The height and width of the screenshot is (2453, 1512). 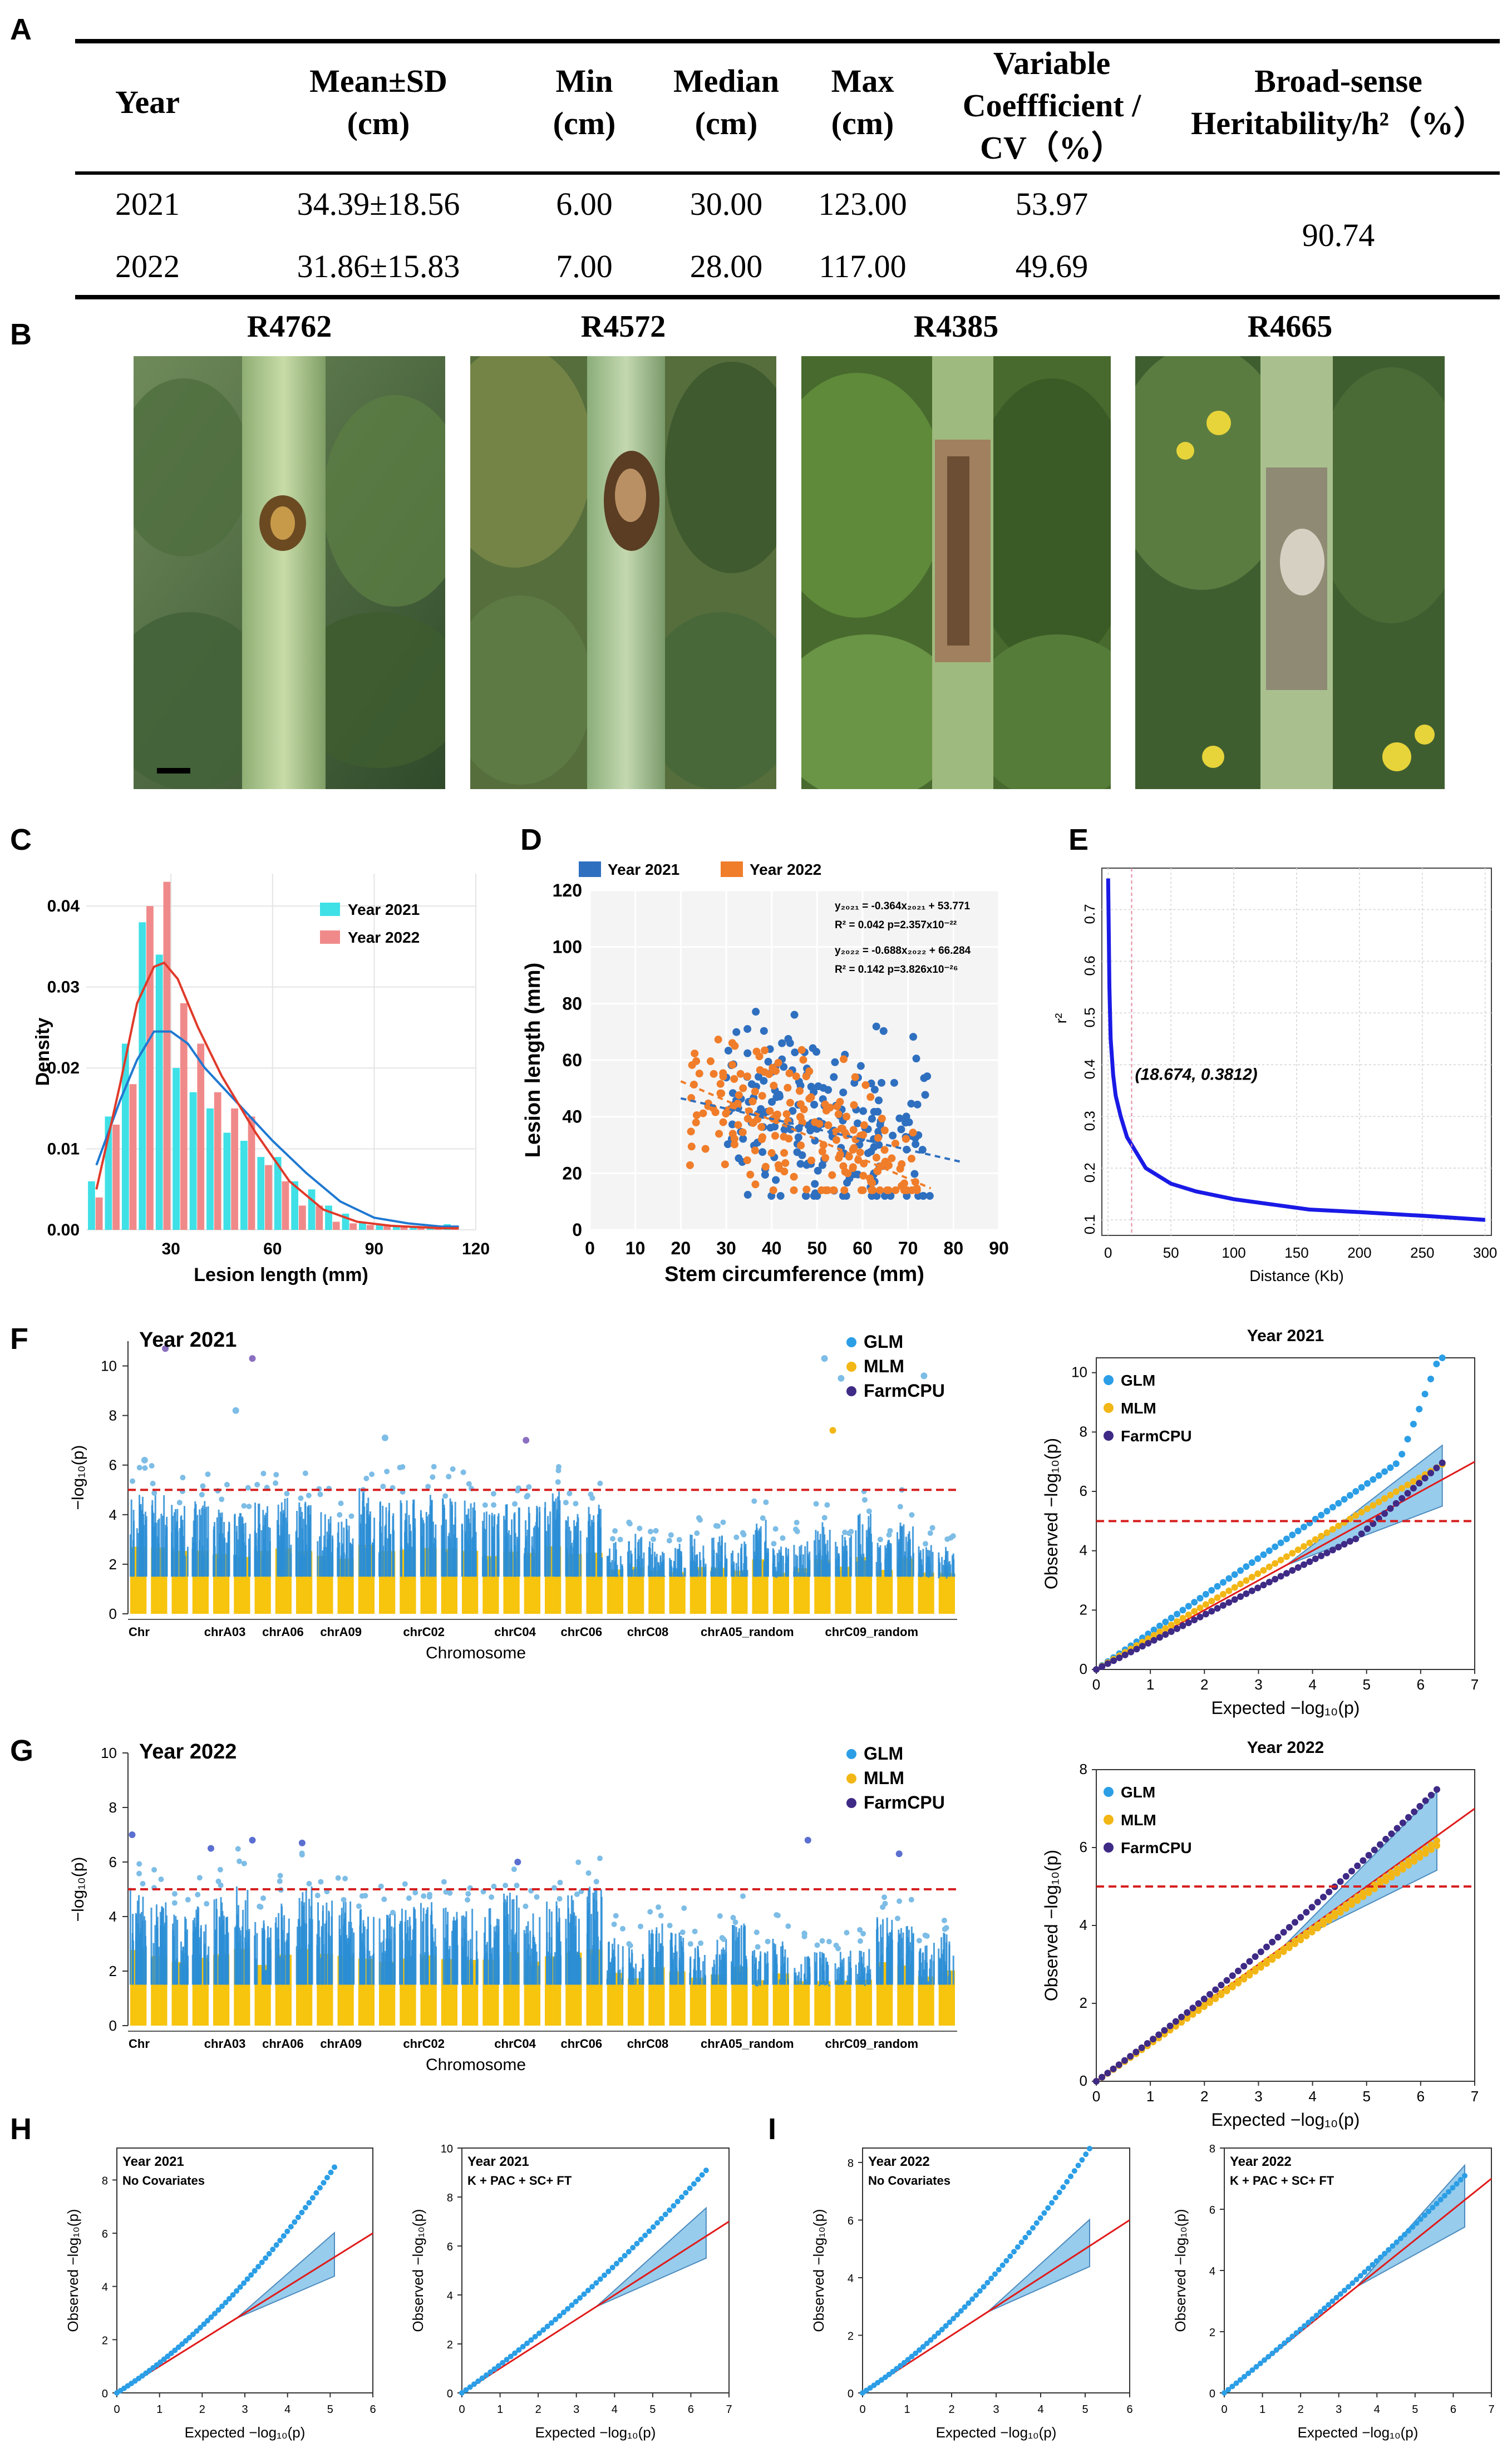 What do you see at coordinates (225, 2044) in the screenshot?
I see `x-tick-label: chrA03` at bounding box center [225, 2044].